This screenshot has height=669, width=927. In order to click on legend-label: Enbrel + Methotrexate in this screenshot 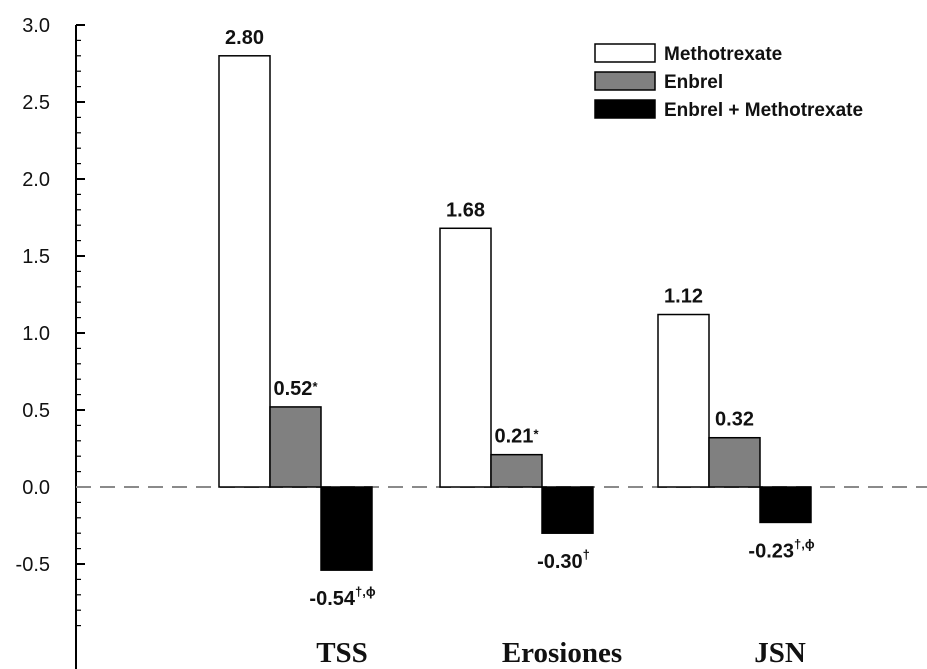, I will do `click(763, 110)`.